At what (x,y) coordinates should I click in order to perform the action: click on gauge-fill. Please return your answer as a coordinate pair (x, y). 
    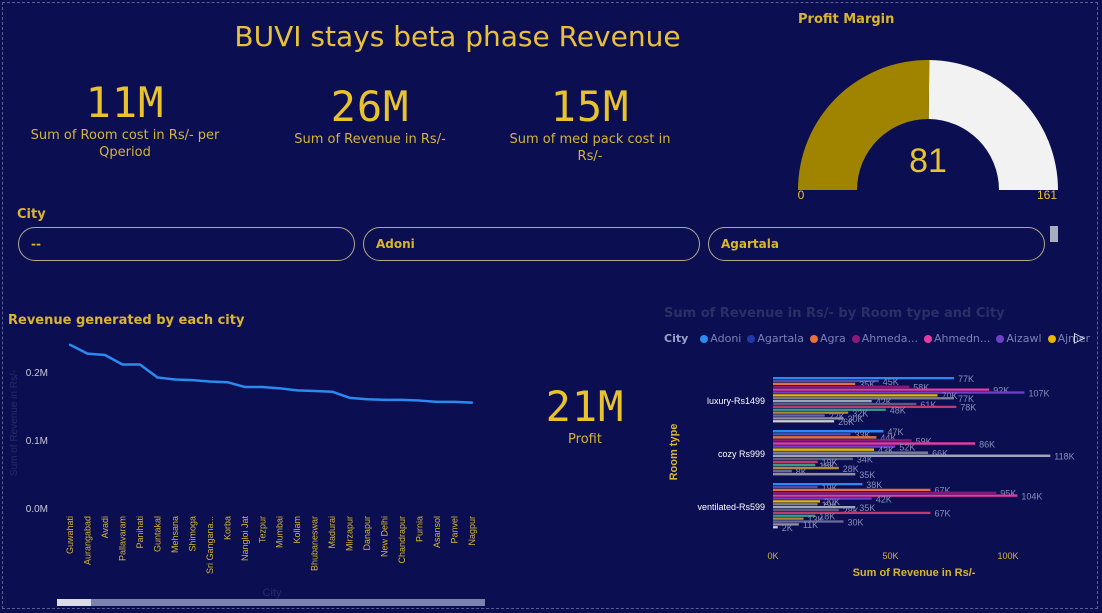
    Looking at the image, I should click on (864, 125).